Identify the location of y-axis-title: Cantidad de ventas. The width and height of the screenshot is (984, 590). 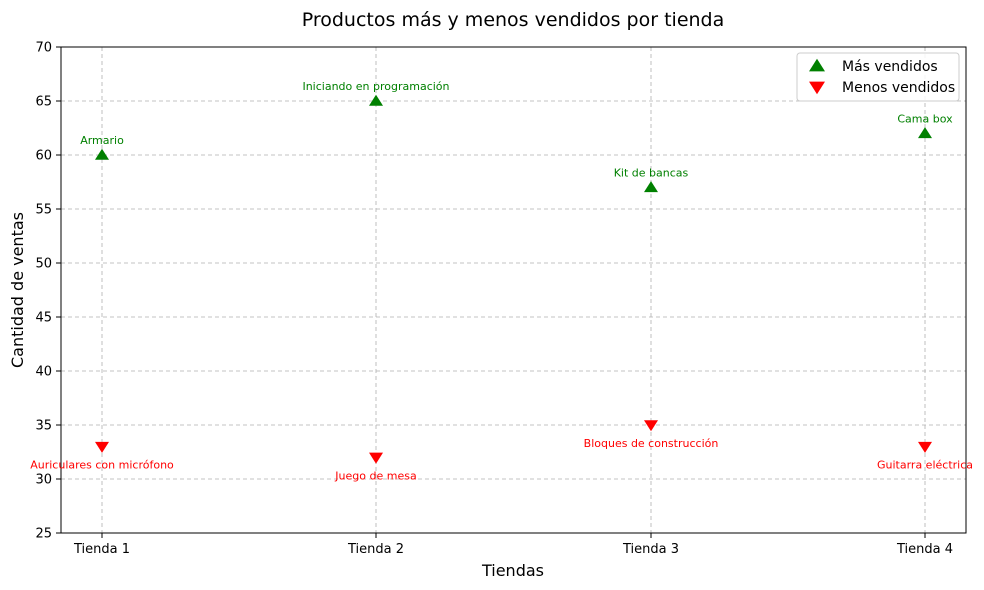
(17, 290).